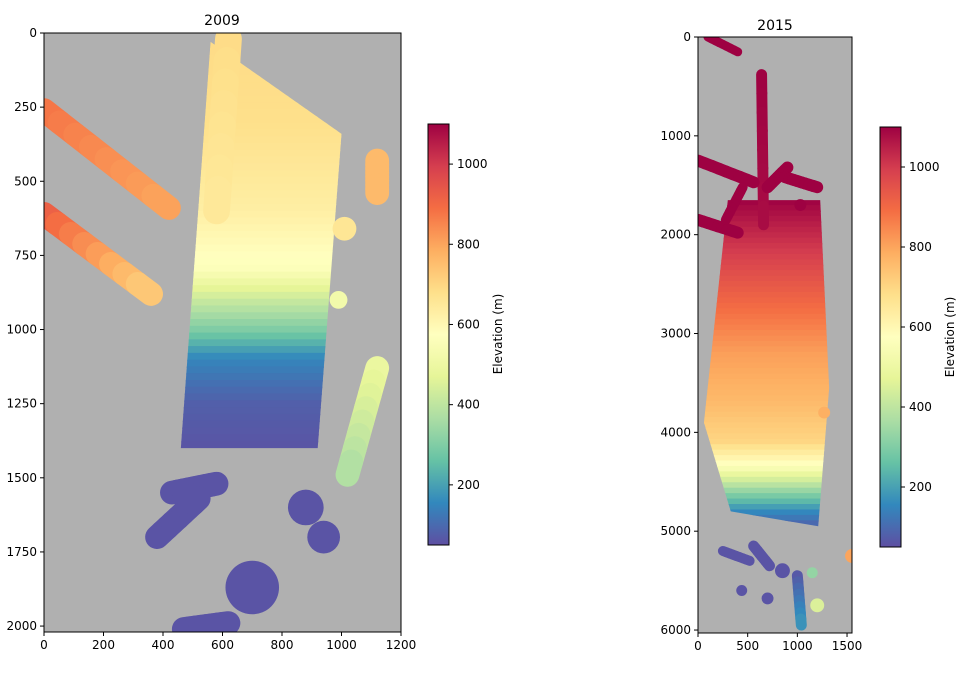 The width and height of the screenshot is (977, 678). I want to click on x-tick-label: 400, so click(163, 645).